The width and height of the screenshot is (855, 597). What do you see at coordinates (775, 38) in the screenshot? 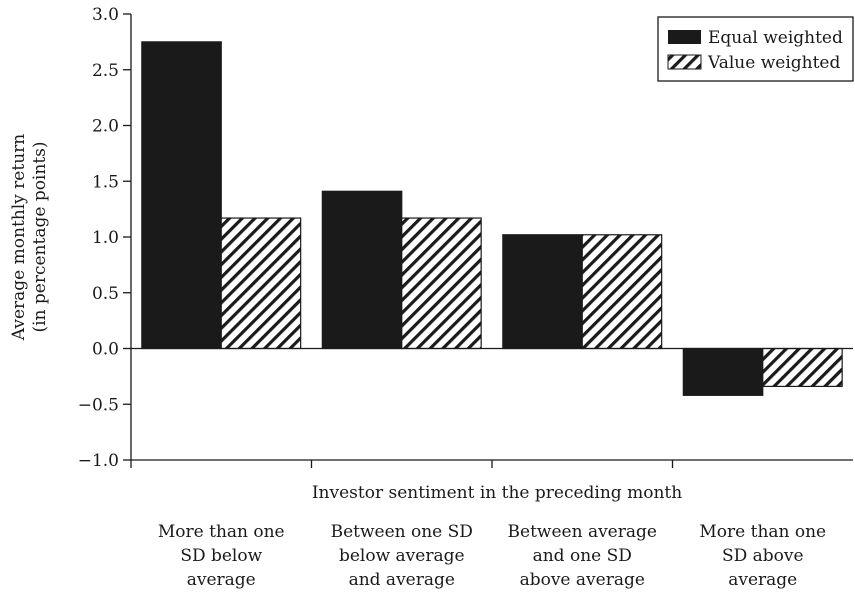
I see `legend-label-equal-weighted: Equal weighted` at bounding box center [775, 38].